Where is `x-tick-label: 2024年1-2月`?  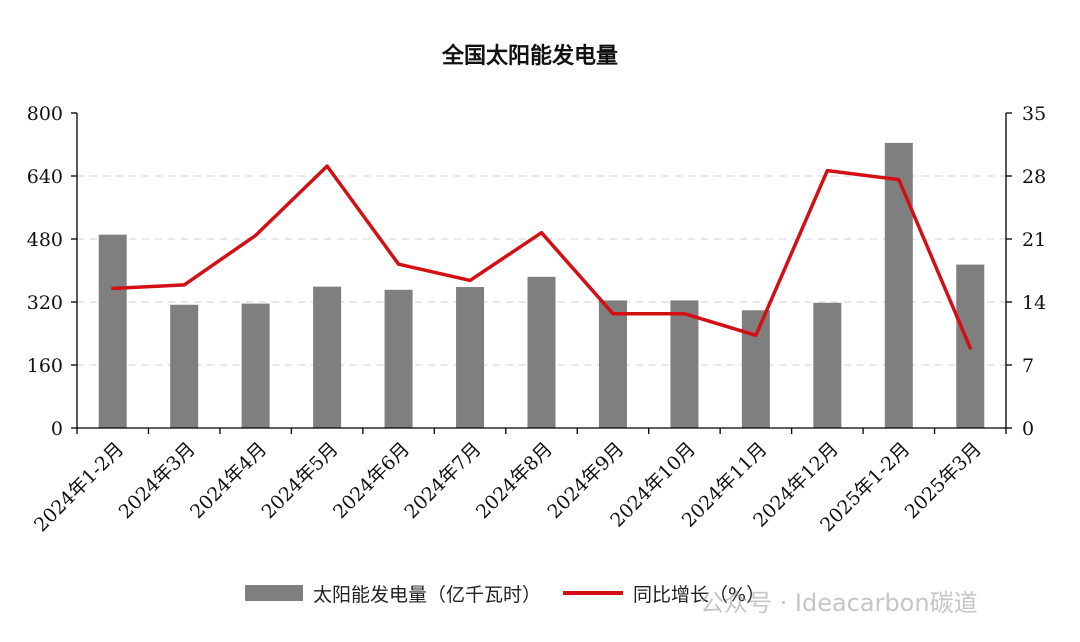 x-tick-label: 2024年1-2月 is located at coordinates (79, 487).